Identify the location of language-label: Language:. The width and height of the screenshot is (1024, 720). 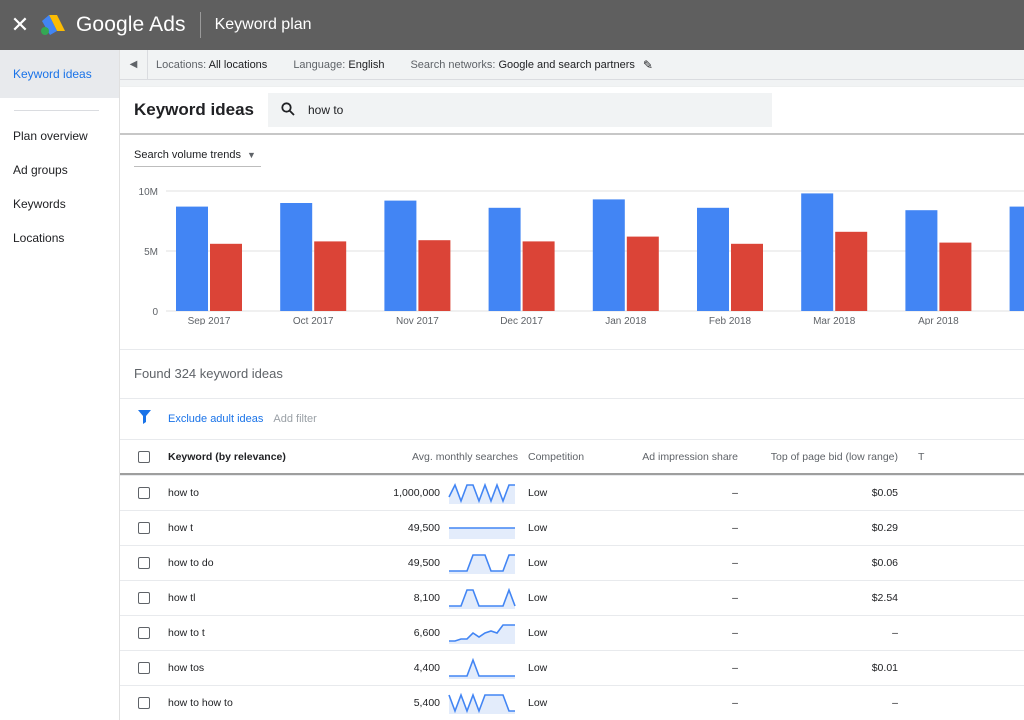
(319, 64).